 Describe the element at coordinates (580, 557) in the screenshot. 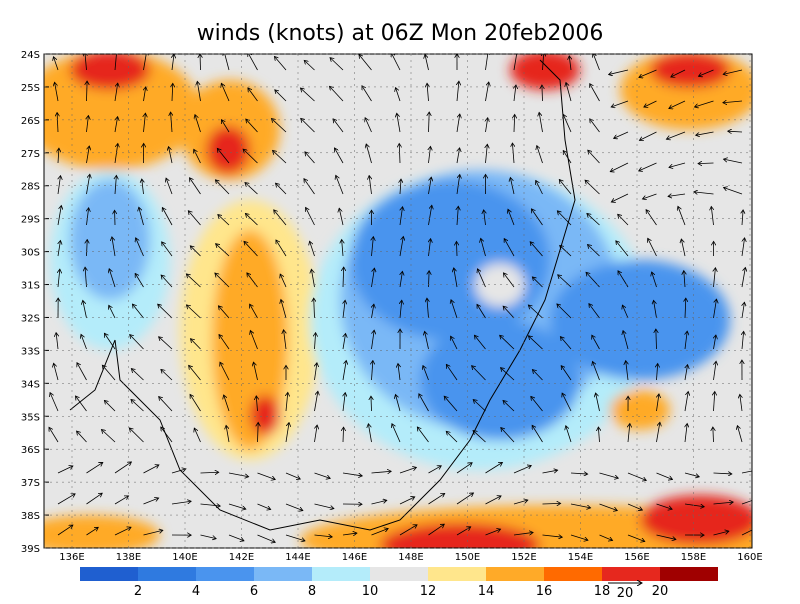

I see `lon-label: 154E` at that location.